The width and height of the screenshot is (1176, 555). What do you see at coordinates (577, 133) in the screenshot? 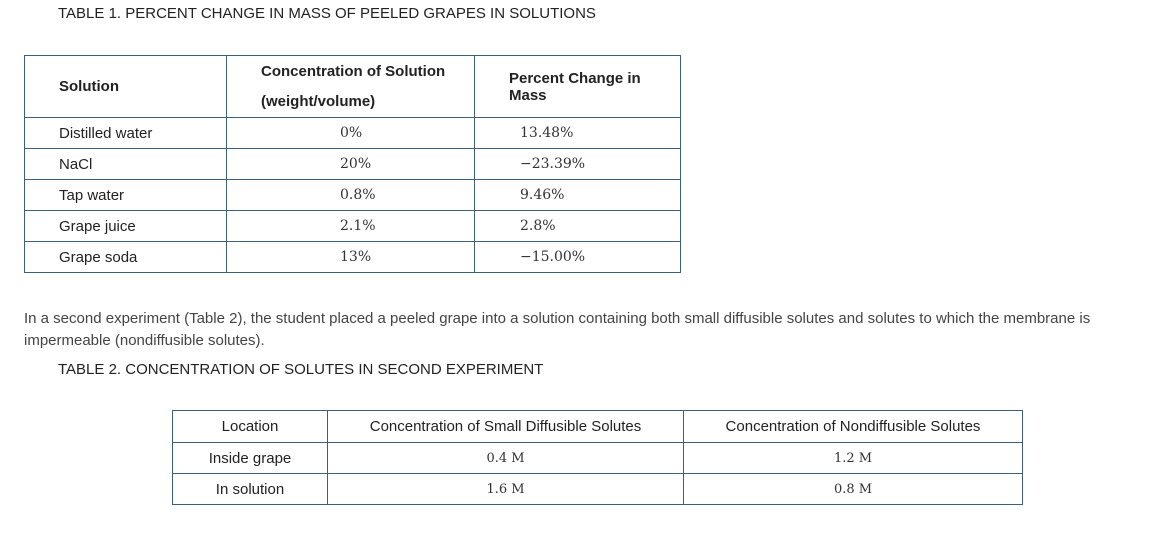
I see `percent-change-cell: 13.48%` at bounding box center [577, 133].